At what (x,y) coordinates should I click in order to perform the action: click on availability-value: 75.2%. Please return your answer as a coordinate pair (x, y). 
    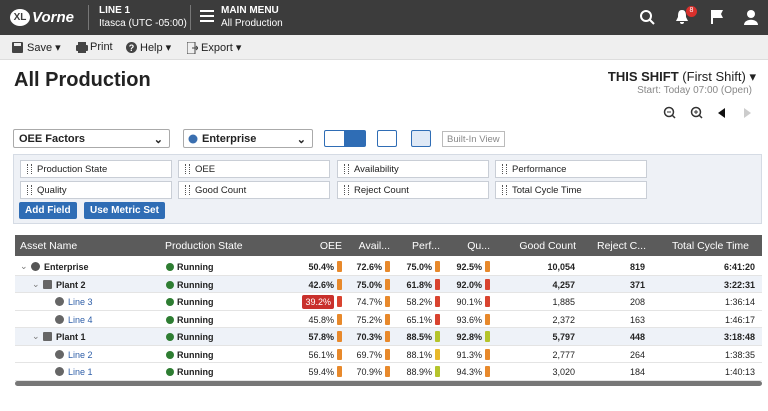
    Looking at the image, I should click on (369, 319).